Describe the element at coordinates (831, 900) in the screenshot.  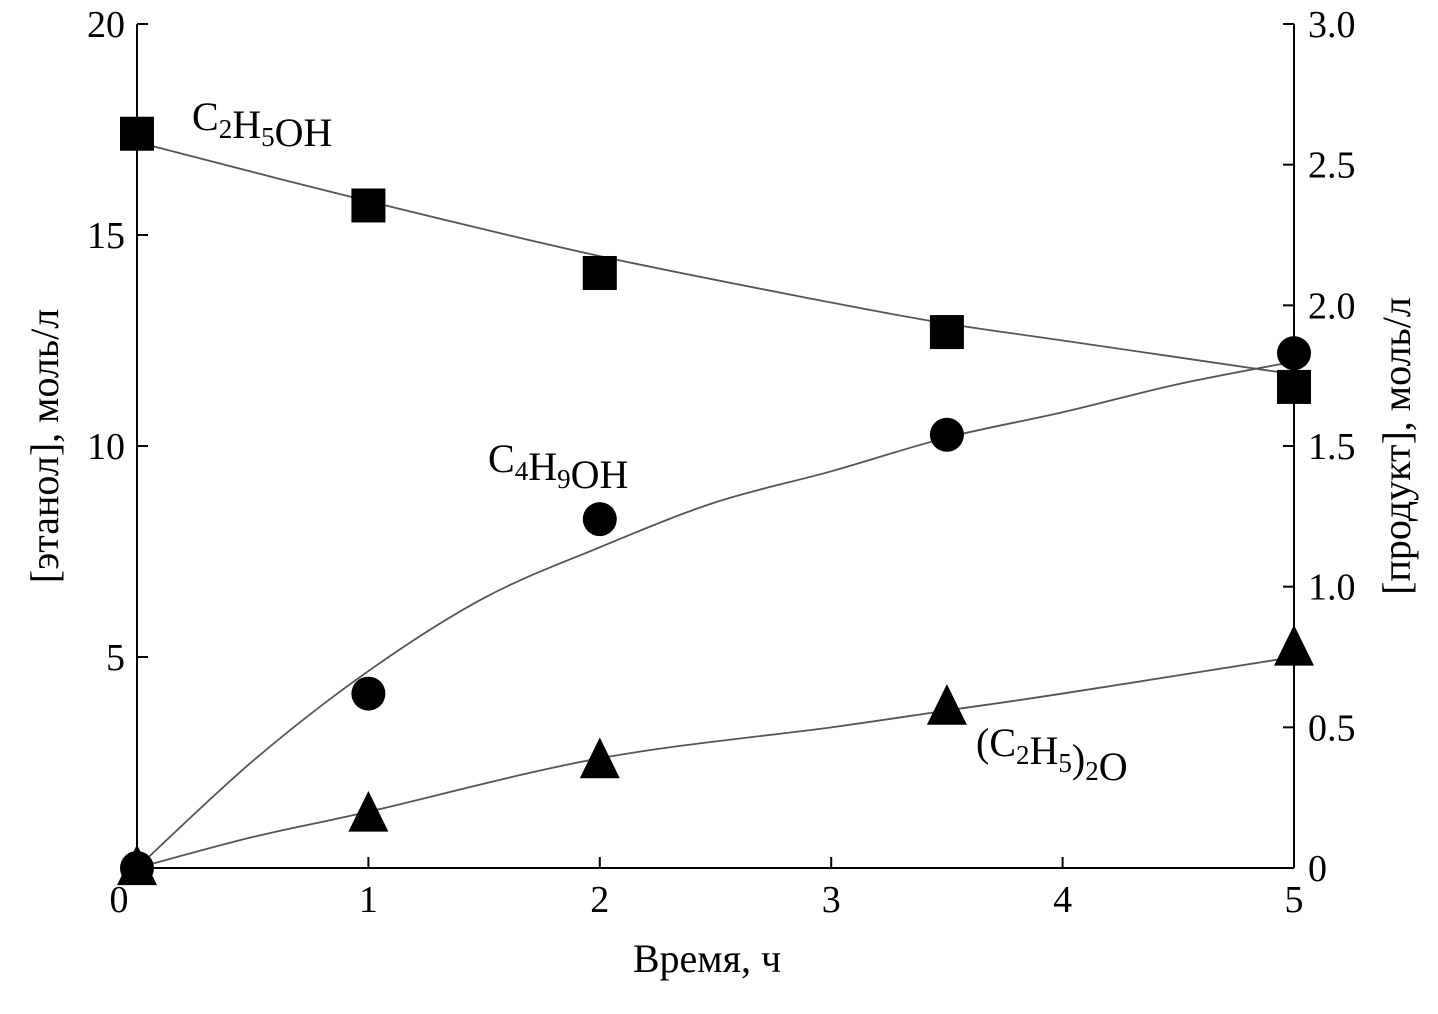
I see `x-tick-label: 3` at that location.